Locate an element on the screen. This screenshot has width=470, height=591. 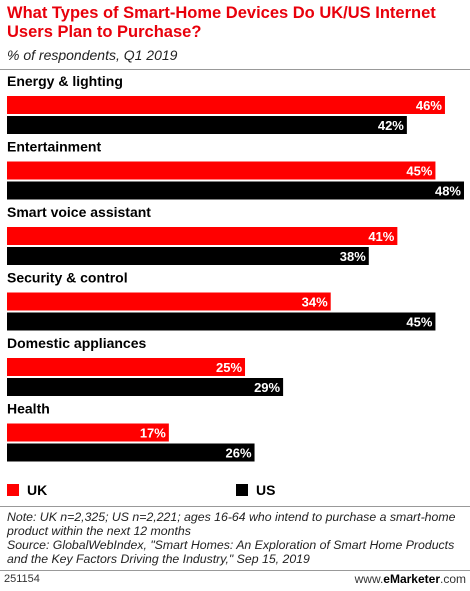
value-label-us-smart-voice-assistant: 38% is located at coordinates (353, 256).